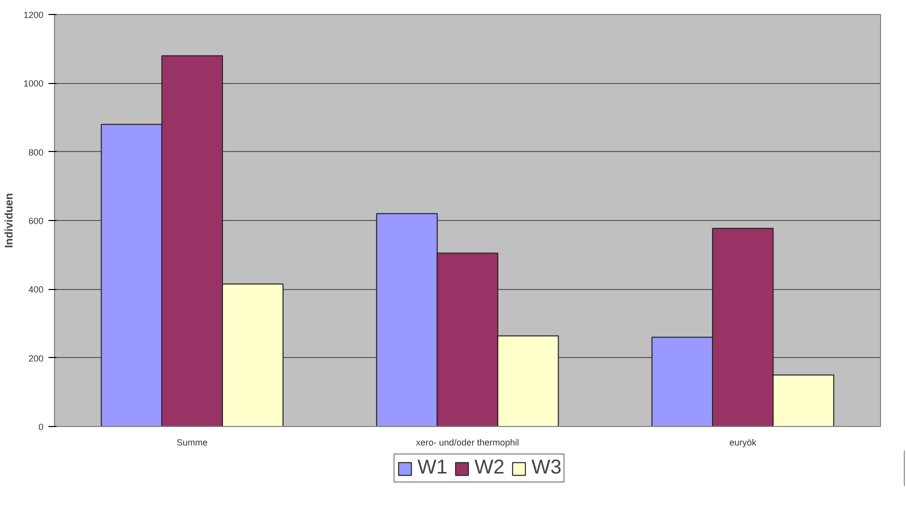 This screenshot has height=506, width=906. I want to click on y-tick-label: 400, so click(36, 289).